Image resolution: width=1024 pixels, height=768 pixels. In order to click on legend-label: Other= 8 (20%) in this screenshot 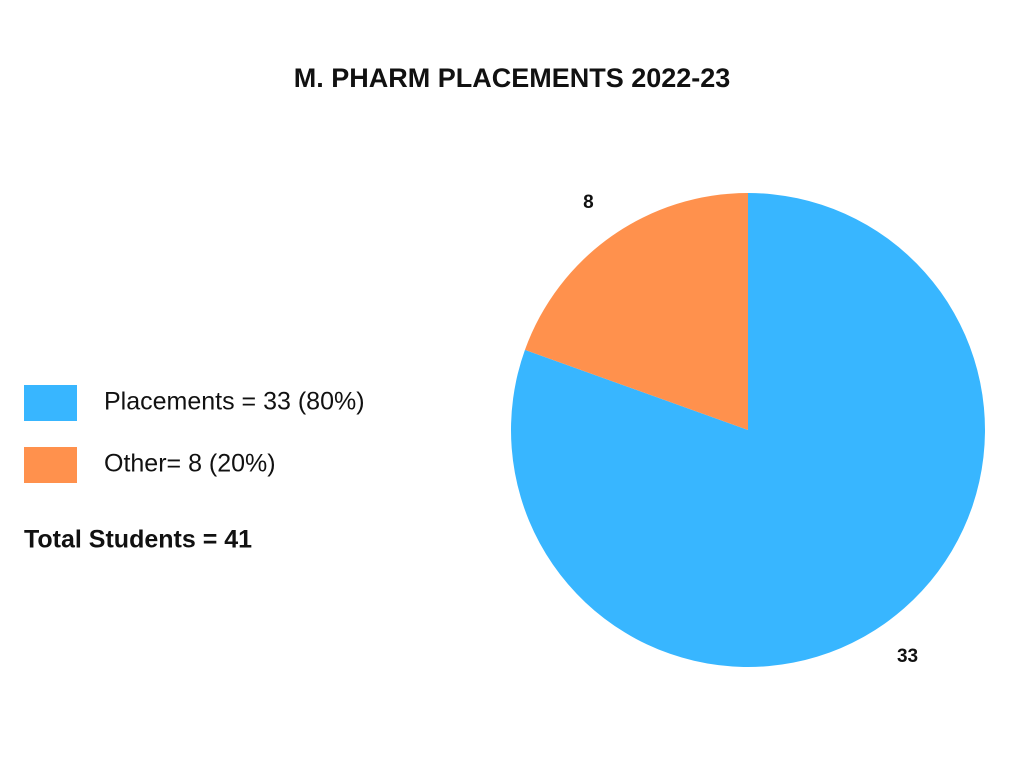, I will do `click(190, 464)`.